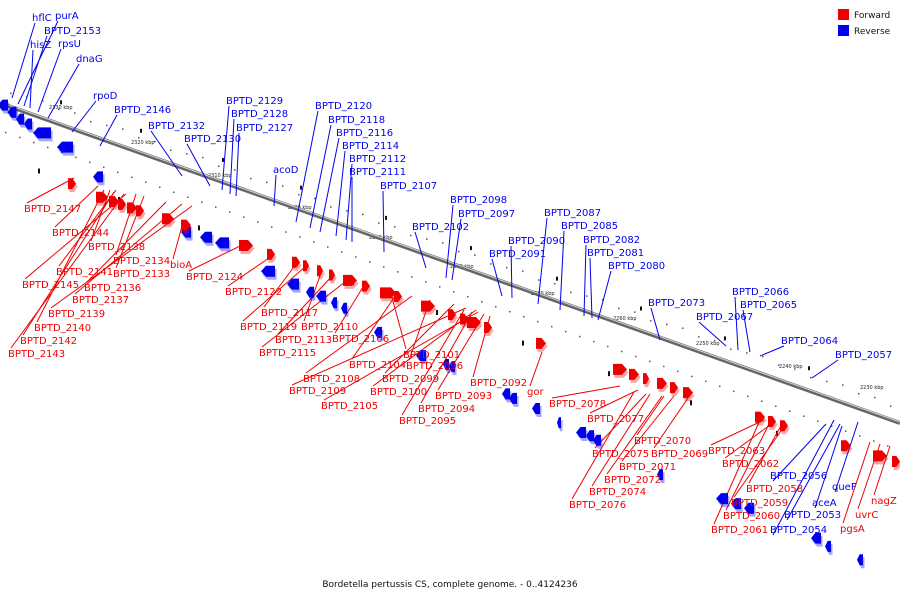  What do you see at coordinates (42, 18) in the screenshot?
I see `reverse-gene-label: hflC` at bounding box center [42, 18].